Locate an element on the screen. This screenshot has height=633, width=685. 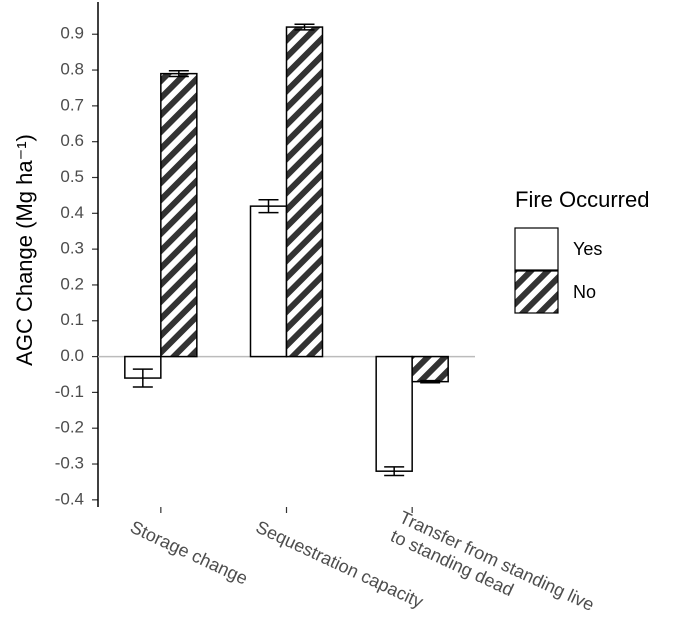
y-tick-label: 0.1 is located at coordinates (72, 319).